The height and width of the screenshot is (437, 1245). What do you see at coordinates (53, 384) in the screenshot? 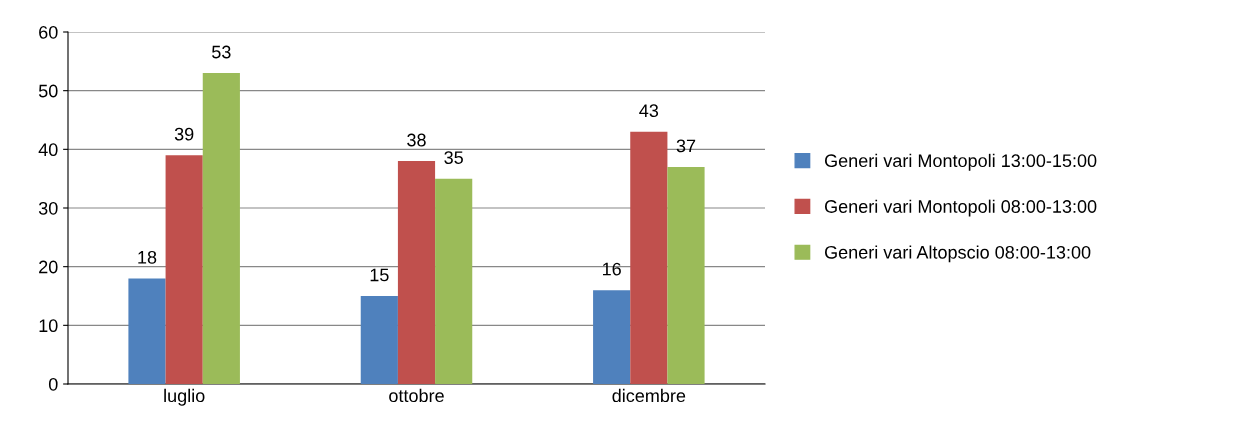
I see `y-tick-label: 0` at bounding box center [53, 384].